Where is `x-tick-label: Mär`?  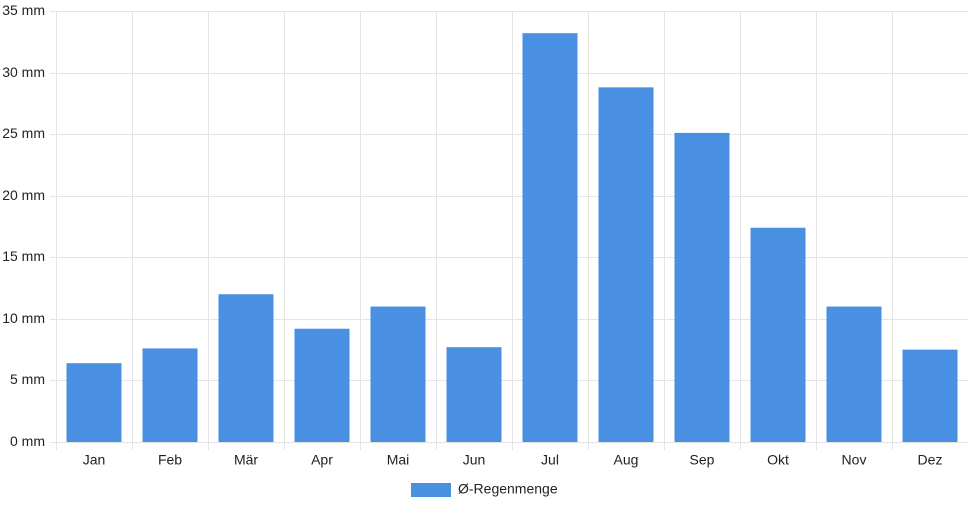 x-tick-label: Mär is located at coordinates (246, 460).